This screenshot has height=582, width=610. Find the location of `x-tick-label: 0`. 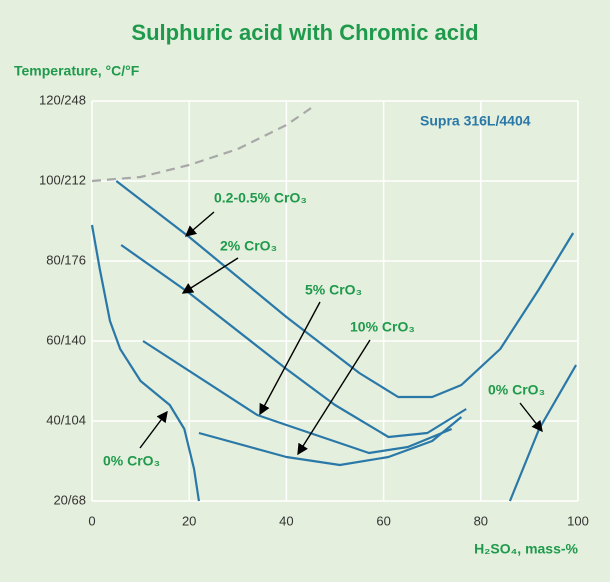

x-tick-label: 0 is located at coordinates (91, 520).